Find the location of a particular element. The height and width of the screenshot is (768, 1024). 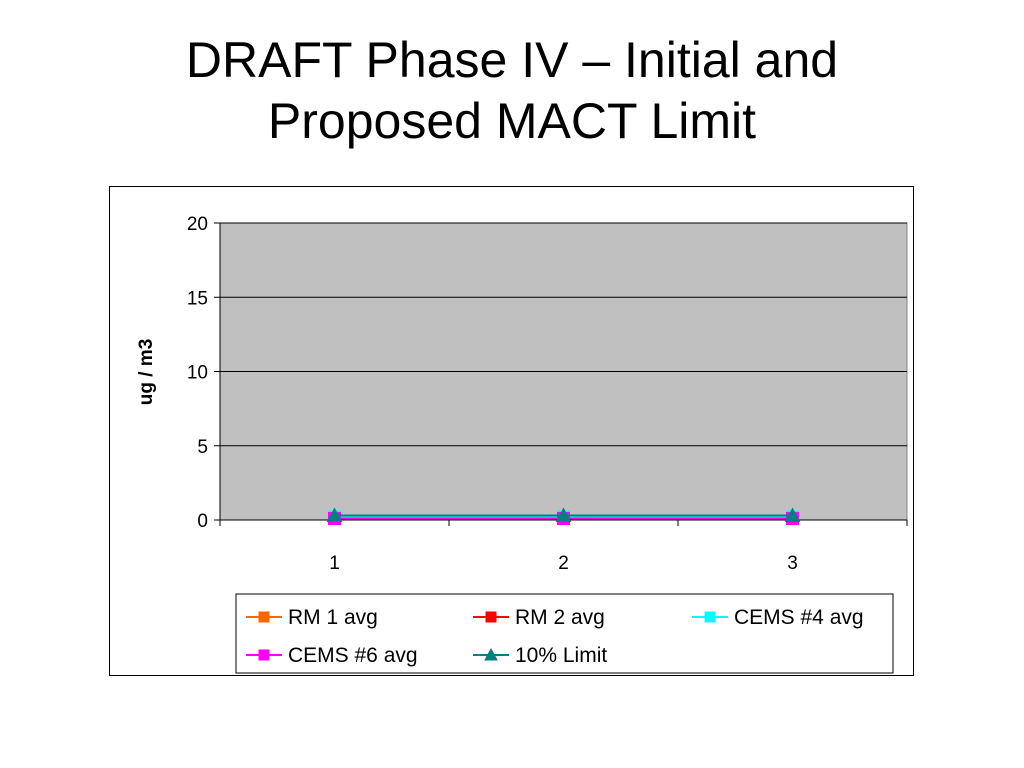

y-tick-label: 15 is located at coordinates (197, 298).